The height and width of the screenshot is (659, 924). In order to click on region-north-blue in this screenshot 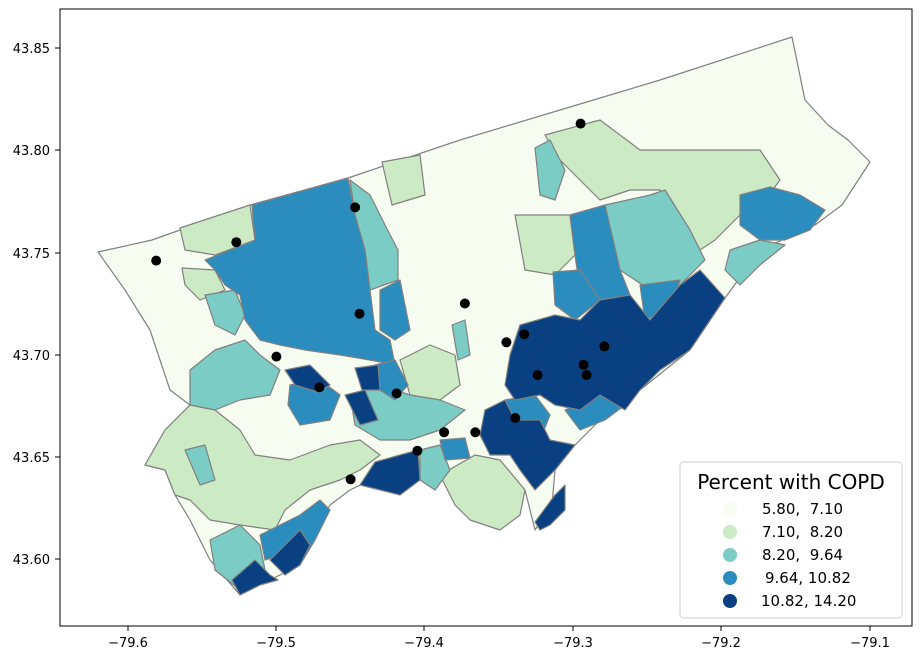, I will do `click(395, 310)`.